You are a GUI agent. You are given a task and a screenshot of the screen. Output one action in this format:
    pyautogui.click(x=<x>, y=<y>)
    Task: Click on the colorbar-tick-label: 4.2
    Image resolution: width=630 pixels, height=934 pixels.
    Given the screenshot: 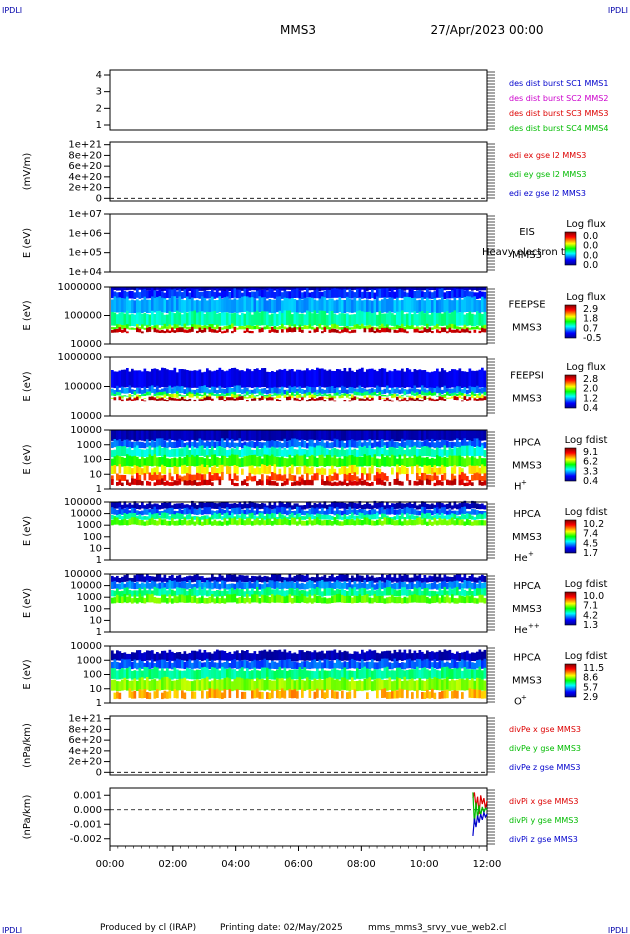 What is the action you would take?
    pyautogui.click(x=590, y=615)
    